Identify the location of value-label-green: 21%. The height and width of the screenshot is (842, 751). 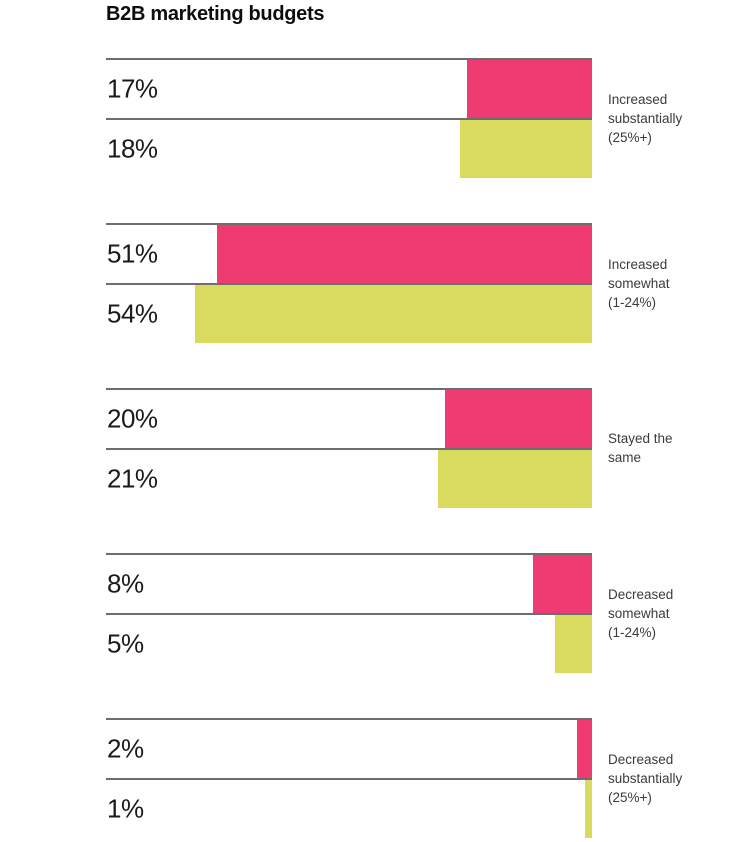
(132, 478).